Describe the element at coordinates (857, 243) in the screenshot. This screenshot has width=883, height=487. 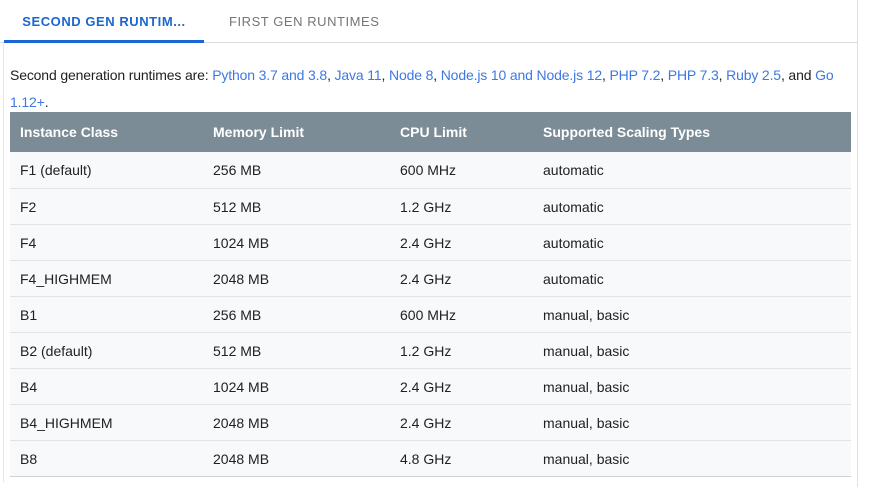
I see `page-right-border` at that location.